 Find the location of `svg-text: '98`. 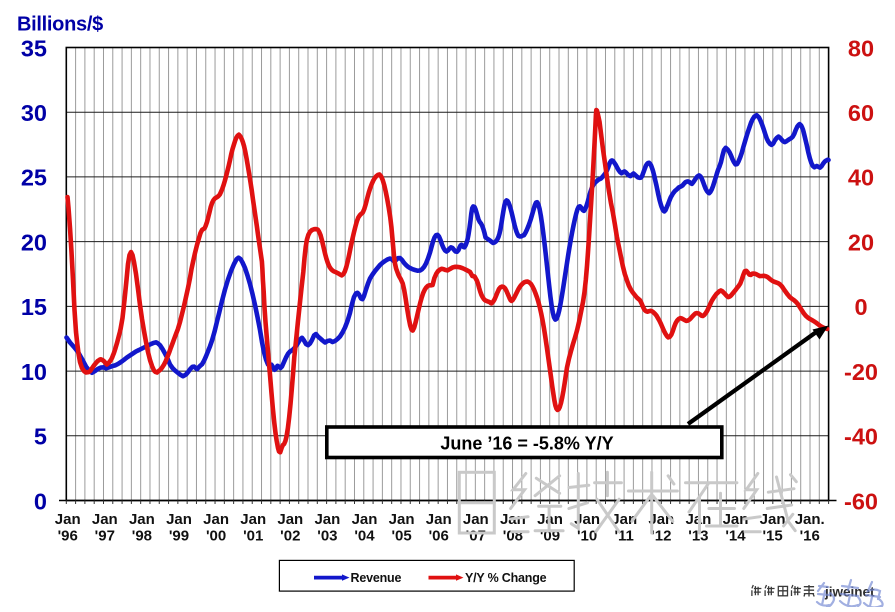

svg-text: '98 is located at coordinates (142, 536).